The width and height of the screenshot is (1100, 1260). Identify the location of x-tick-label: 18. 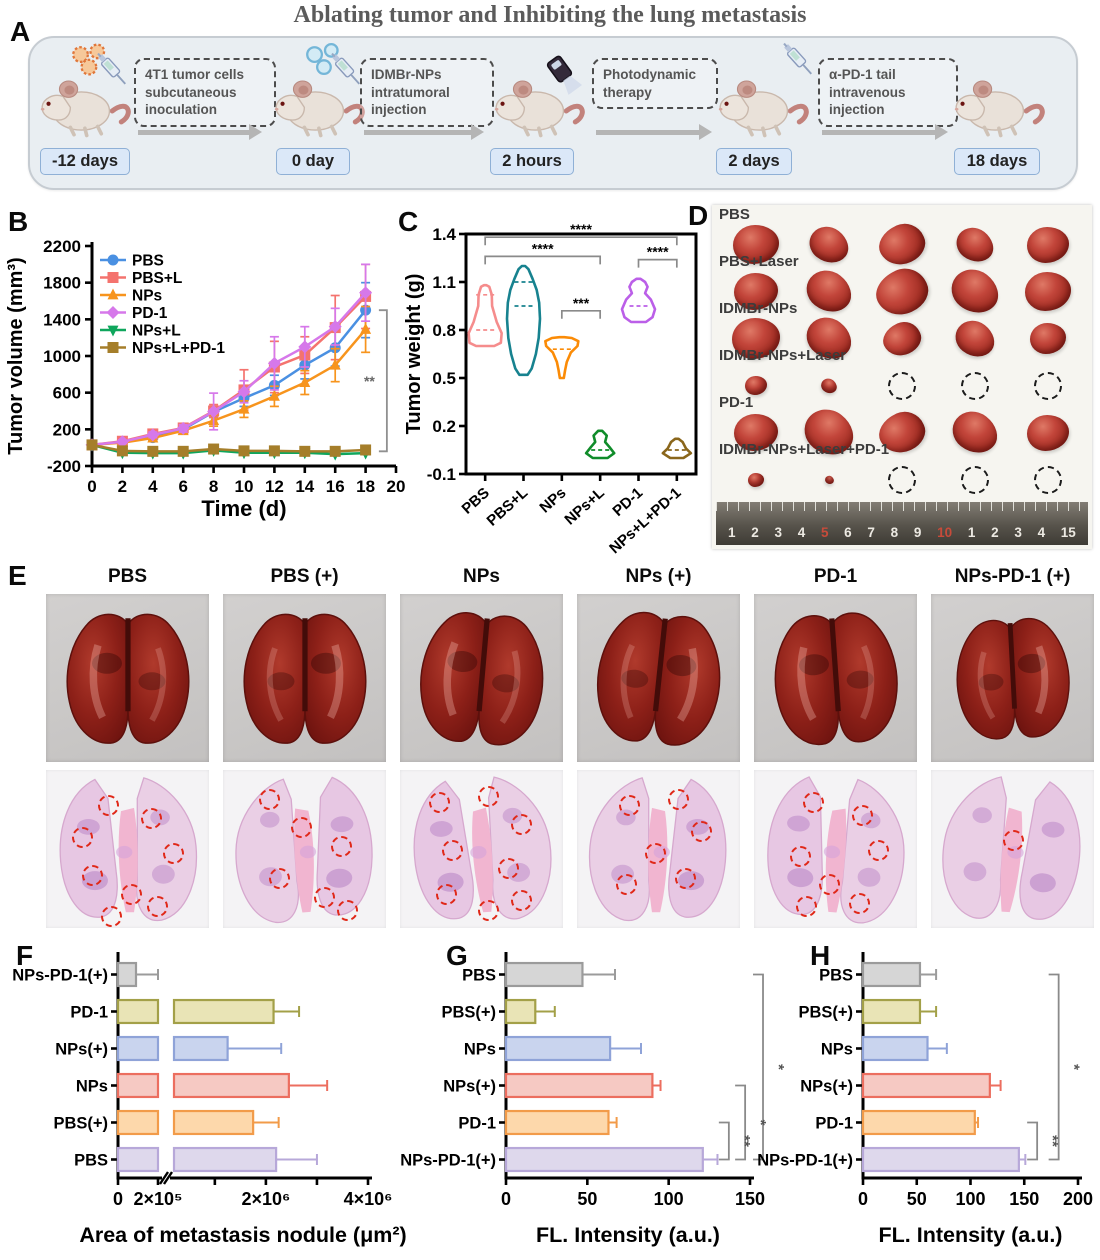
(365, 486).